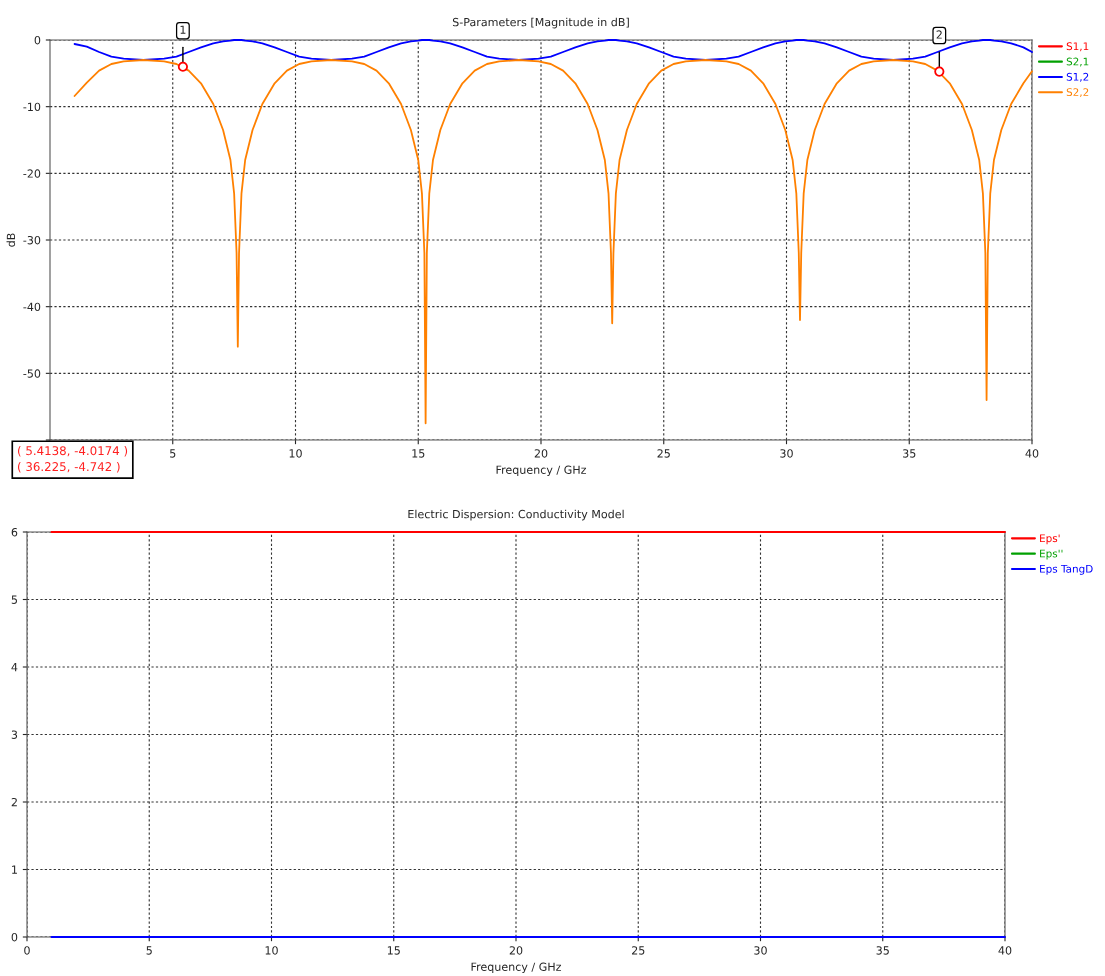 This screenshot has width=1105, height=976. I want to click on legend-label: S1,2, so click(1077, 77).